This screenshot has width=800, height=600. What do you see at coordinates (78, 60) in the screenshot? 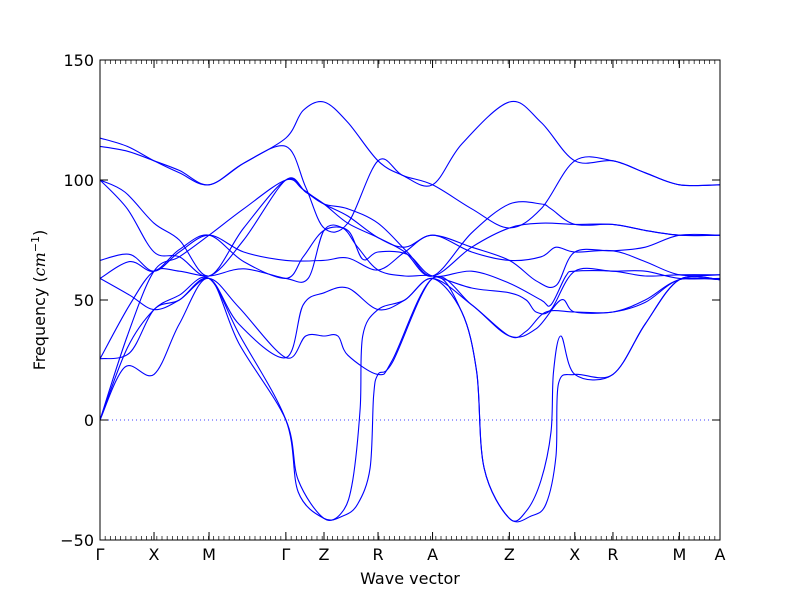
I see `y-tick-label: 150` at bounding box center [78, 60].